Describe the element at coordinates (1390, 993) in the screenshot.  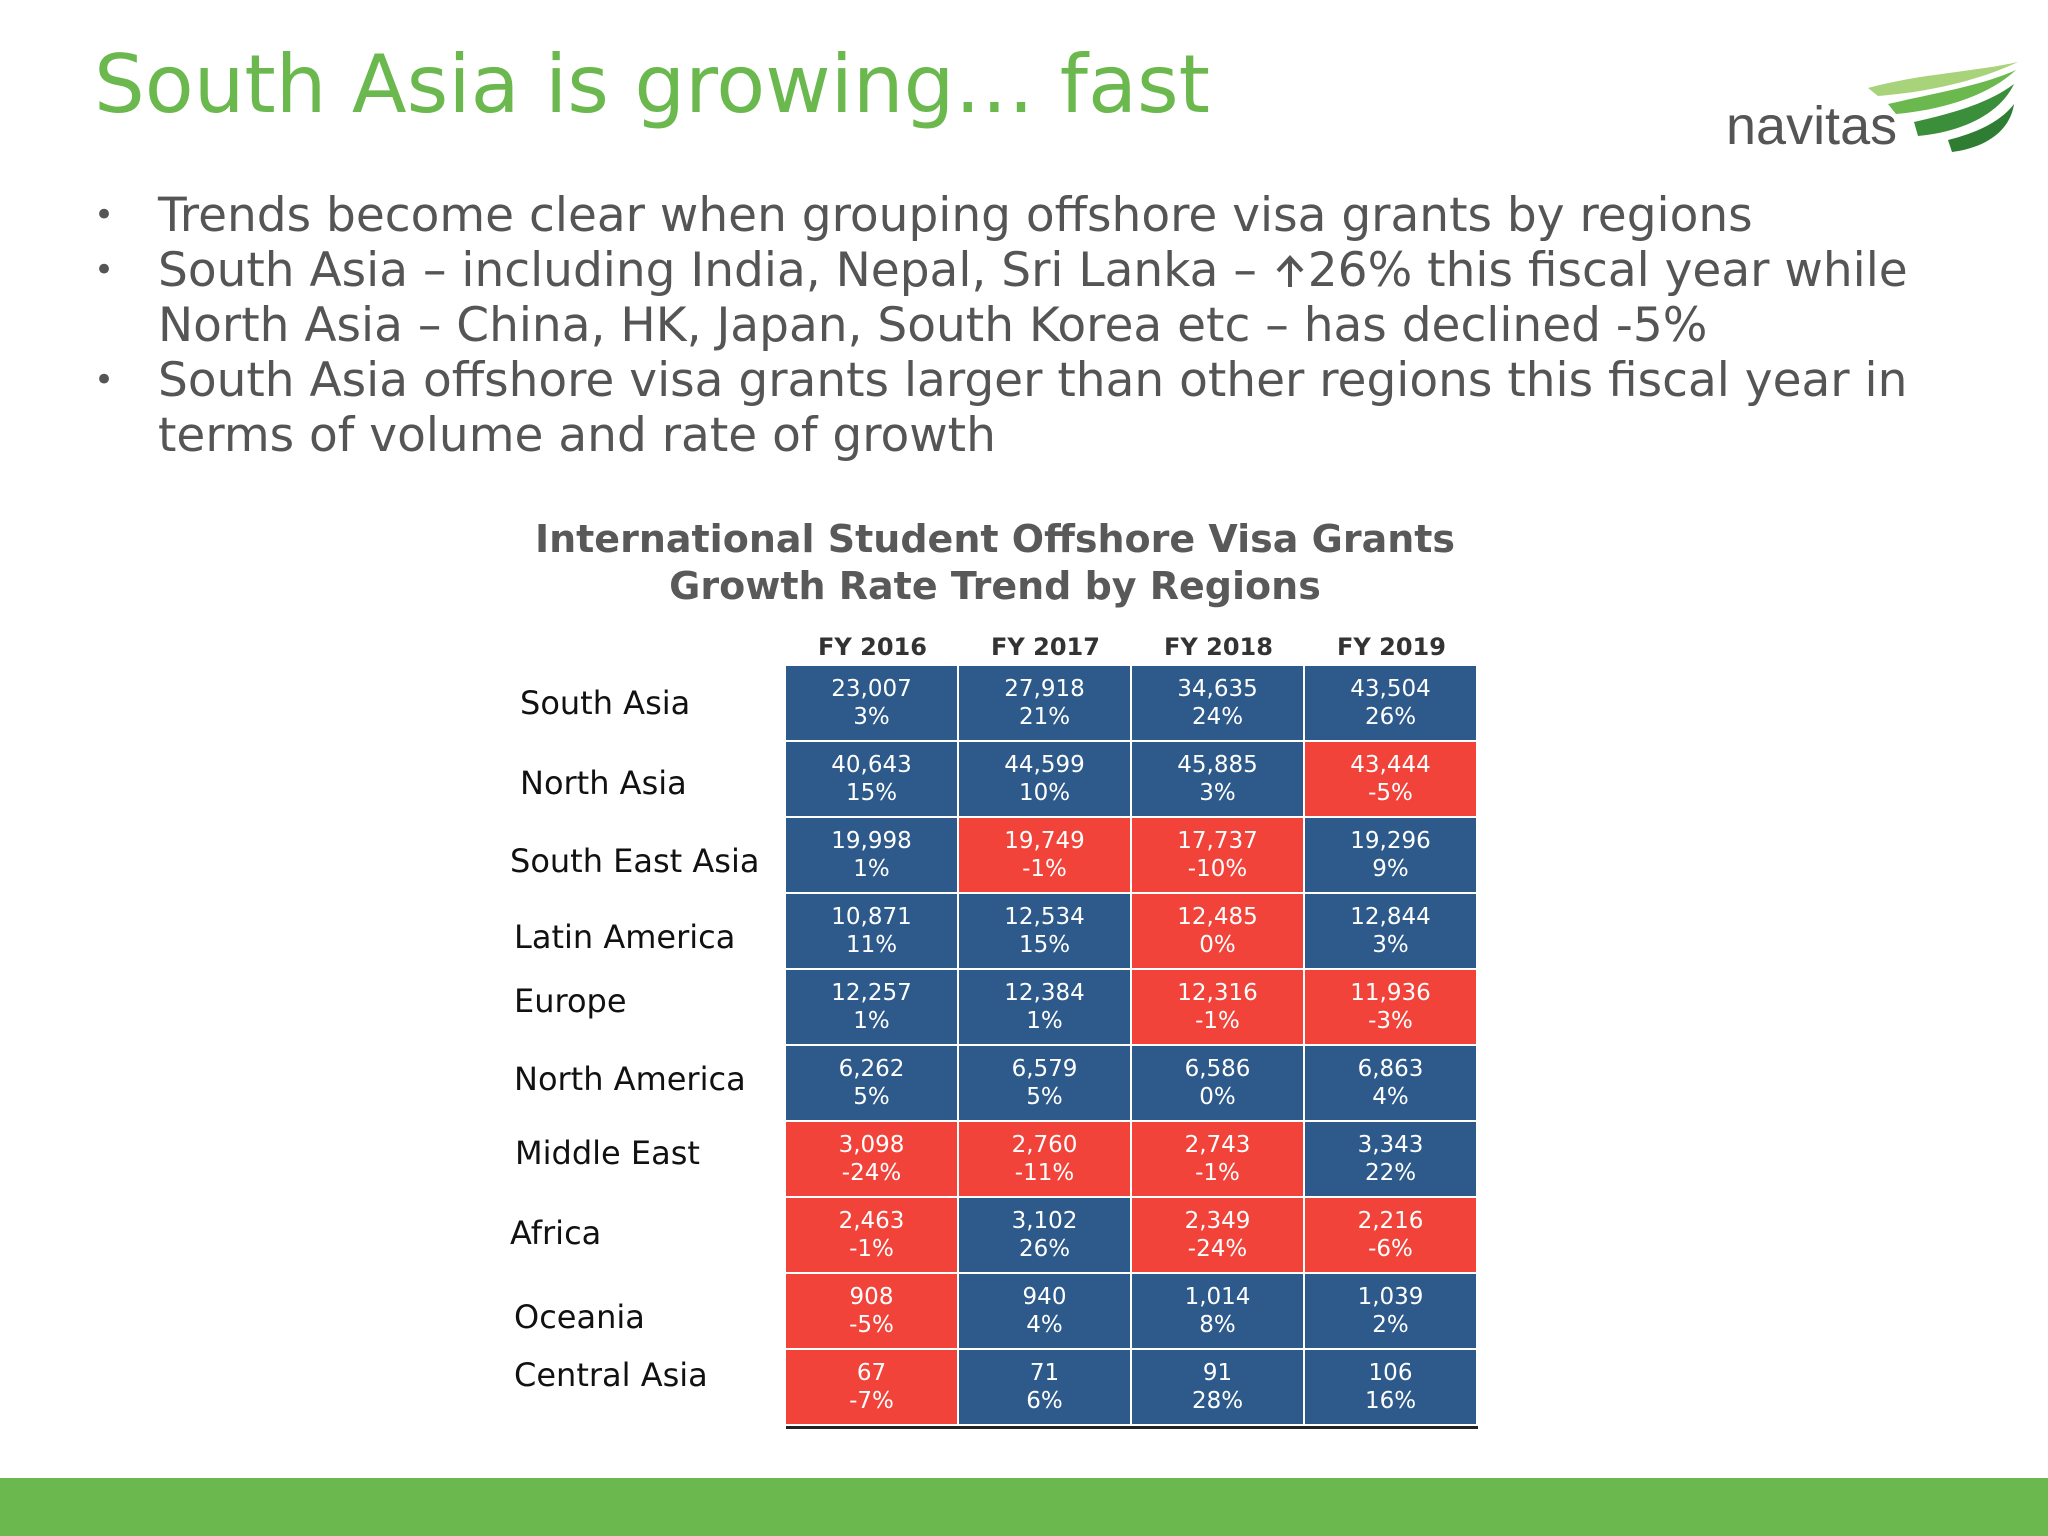
I see `grant-value: 11,936` at that location.